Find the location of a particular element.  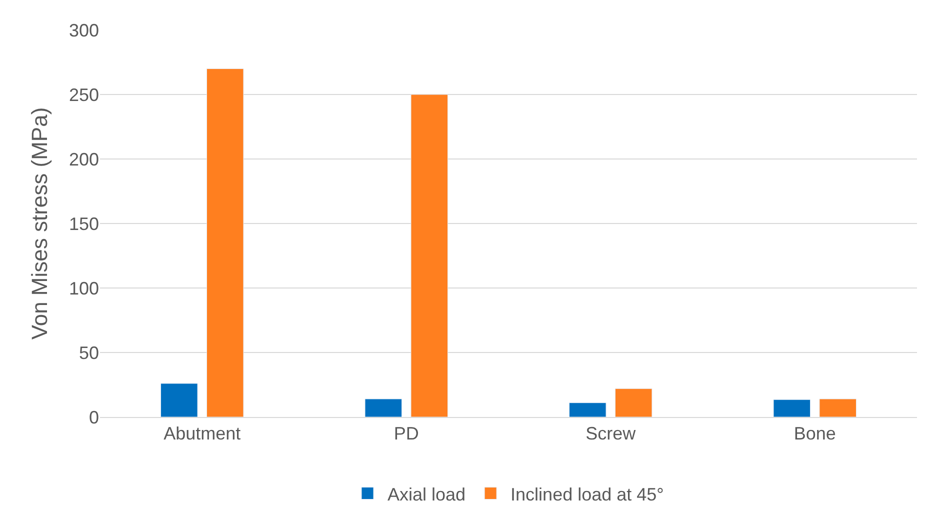

y-tick-label: 250 is located at coordinates (83, 94).